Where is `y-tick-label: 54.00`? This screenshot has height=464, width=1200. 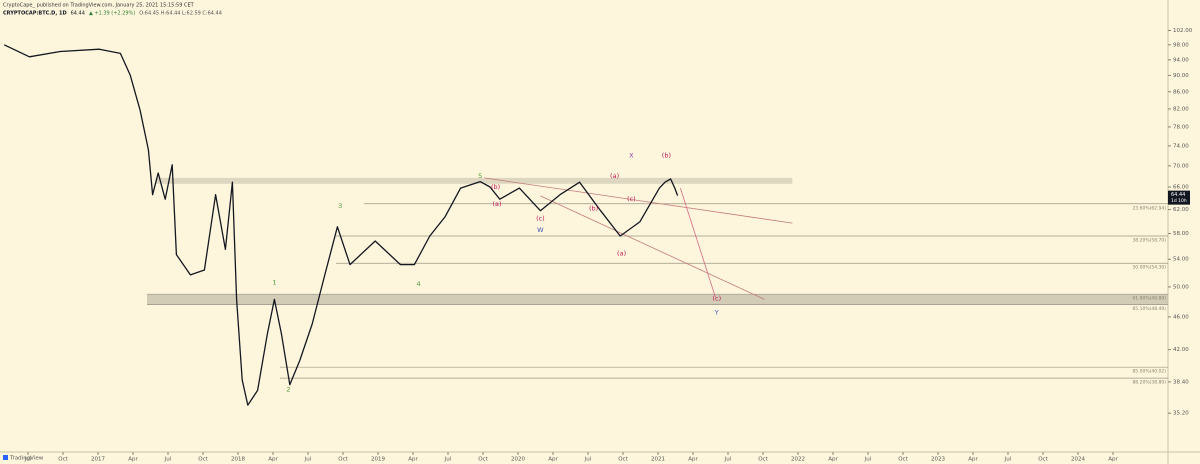
y-tick-label: 54.00 is located at coordinates (1181, 260).